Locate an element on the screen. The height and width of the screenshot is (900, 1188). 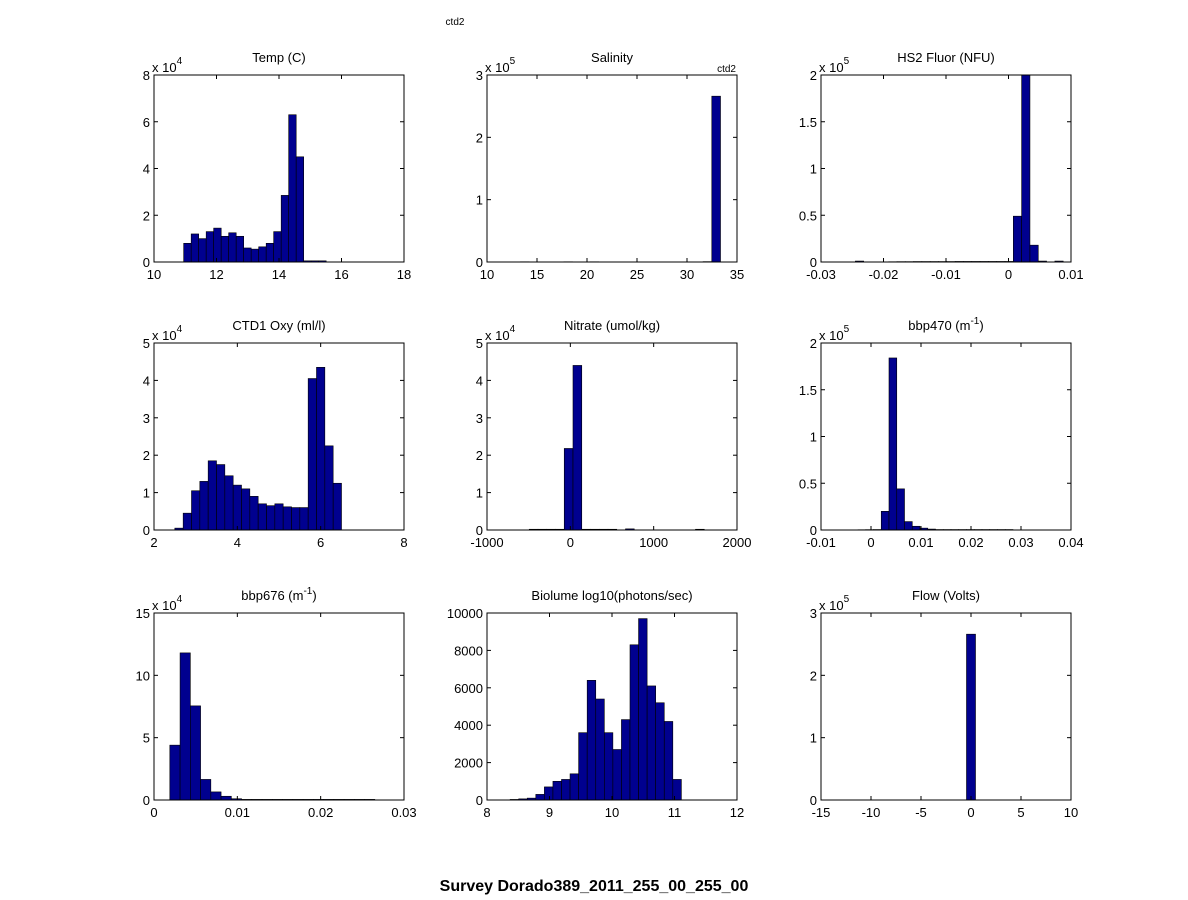
y-tick-label: 4 is located at coordinates (479, 380).